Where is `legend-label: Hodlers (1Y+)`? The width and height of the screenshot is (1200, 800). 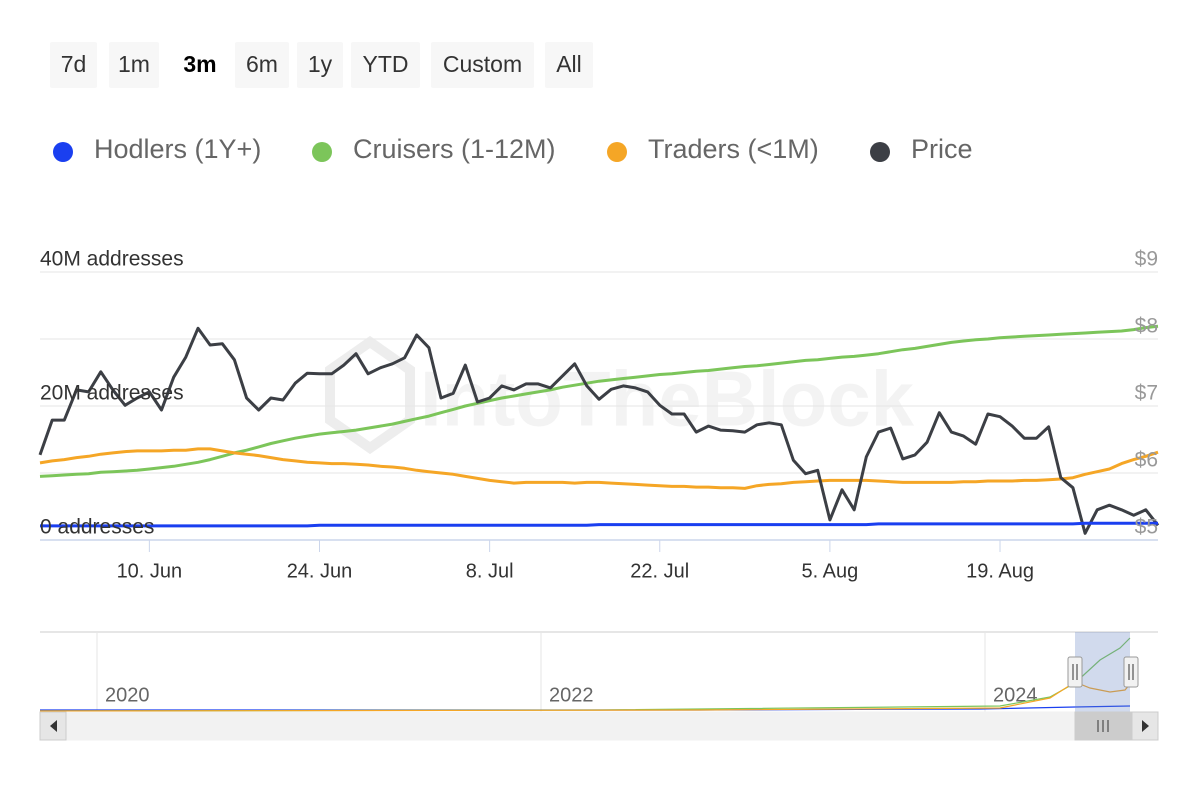
legend-label: Hodlers (1Y+) is located at coordinates (177, 149).